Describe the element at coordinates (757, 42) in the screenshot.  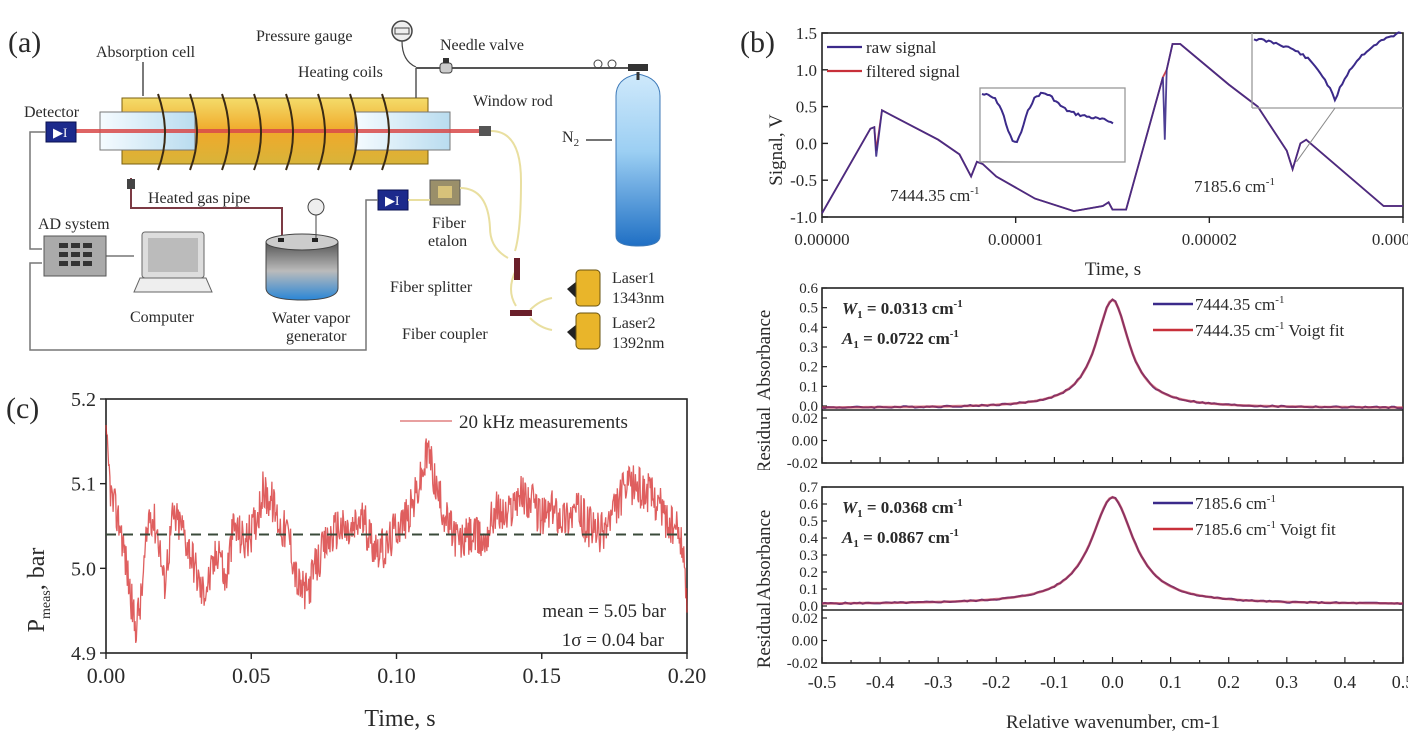
I see `panel-b-label: (b)` at that location.